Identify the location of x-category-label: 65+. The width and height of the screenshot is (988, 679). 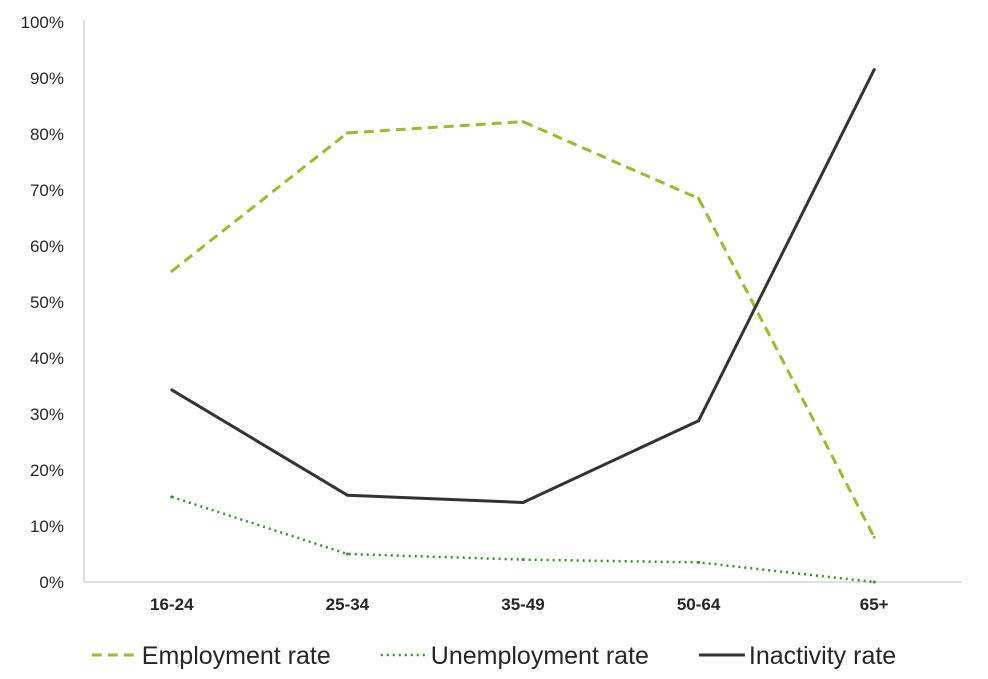
(874, 604).